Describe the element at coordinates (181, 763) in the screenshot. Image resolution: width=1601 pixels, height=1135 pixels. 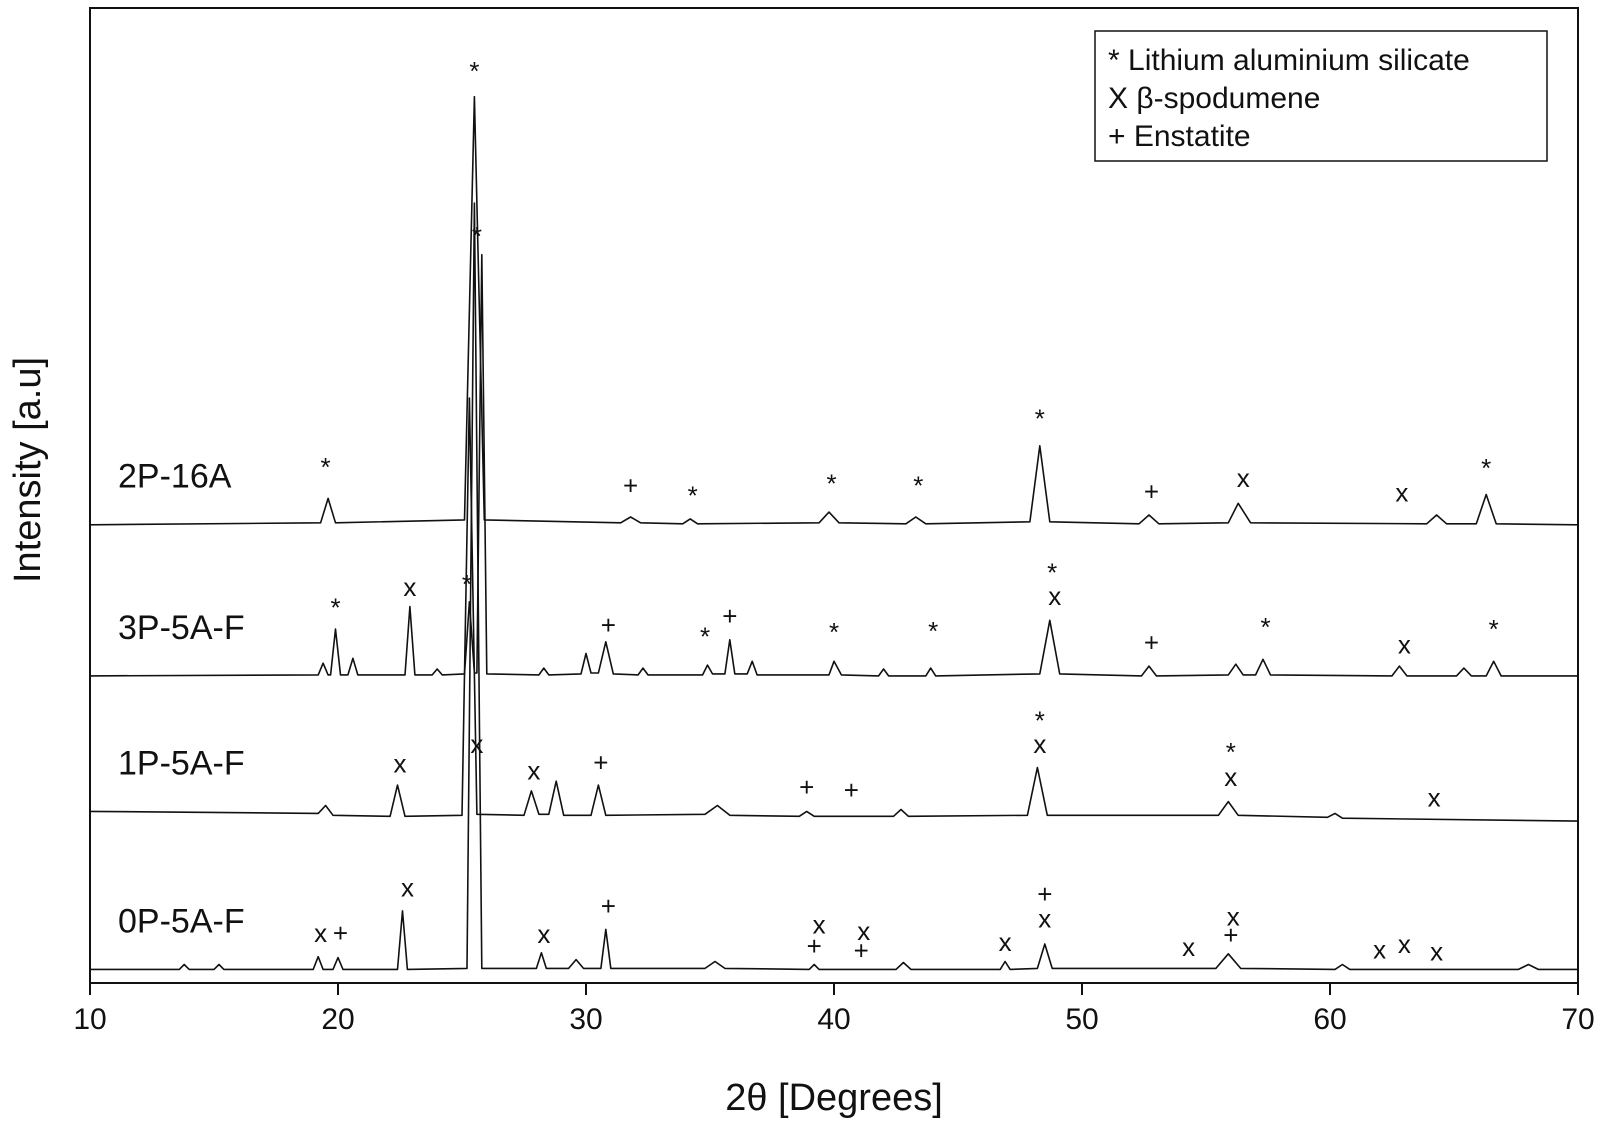
I see `series-label: 1P-5A-F` at that location.